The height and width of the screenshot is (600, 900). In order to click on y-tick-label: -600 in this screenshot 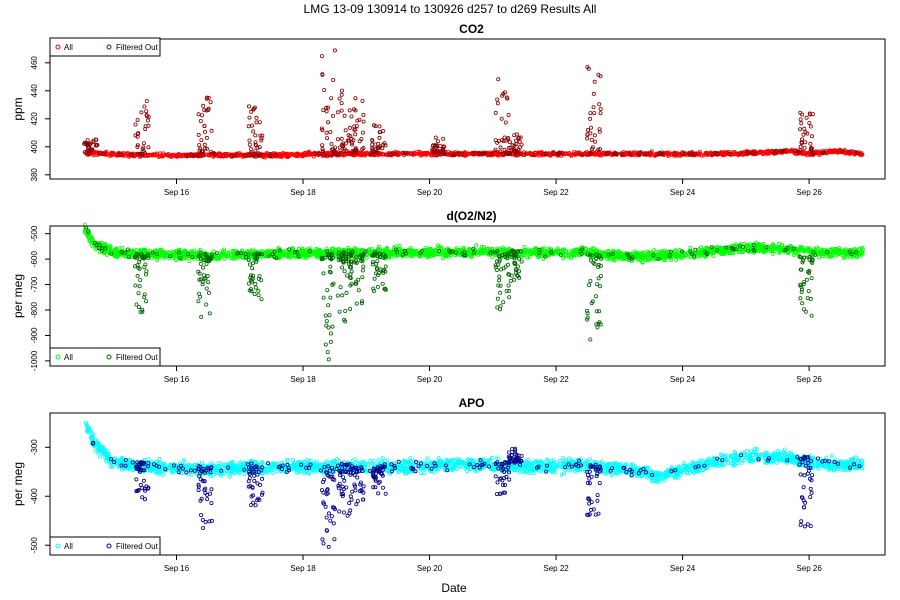, I will do `click(34, 259)`.